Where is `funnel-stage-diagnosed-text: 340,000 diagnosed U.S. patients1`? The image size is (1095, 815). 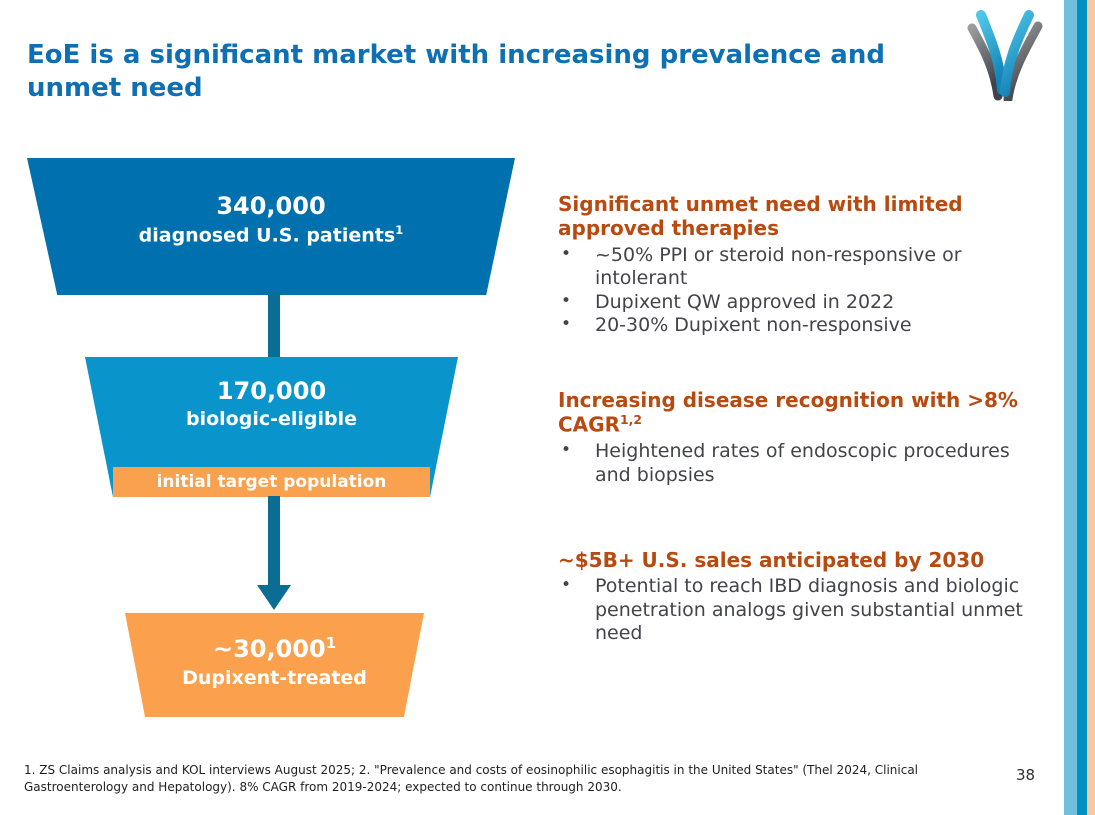 funnel-stage-diagnosed-text: 340,000 diagnosed U.S. patients1 is located at coordinates (271, 220).